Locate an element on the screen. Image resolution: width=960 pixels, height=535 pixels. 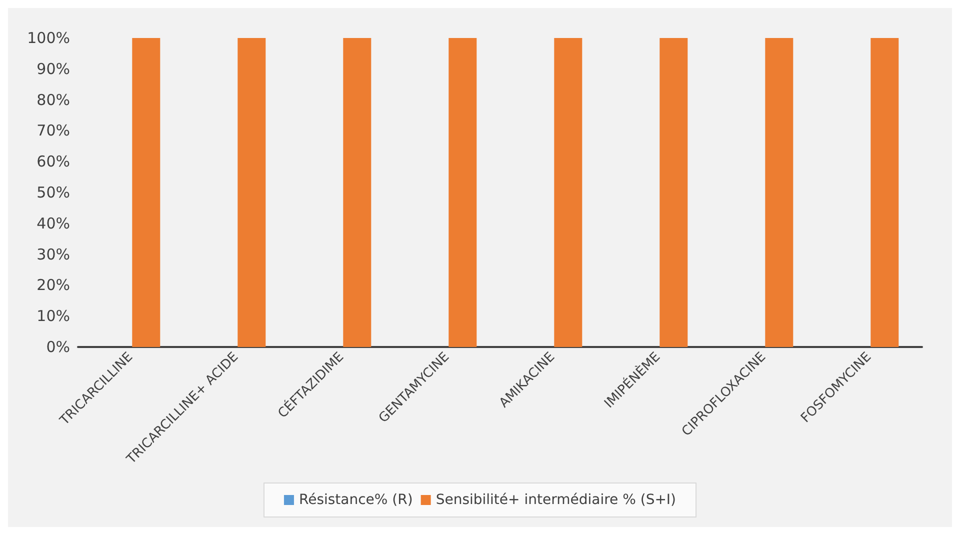
y-tick-label: 40% is located at coordinates (53, 223).